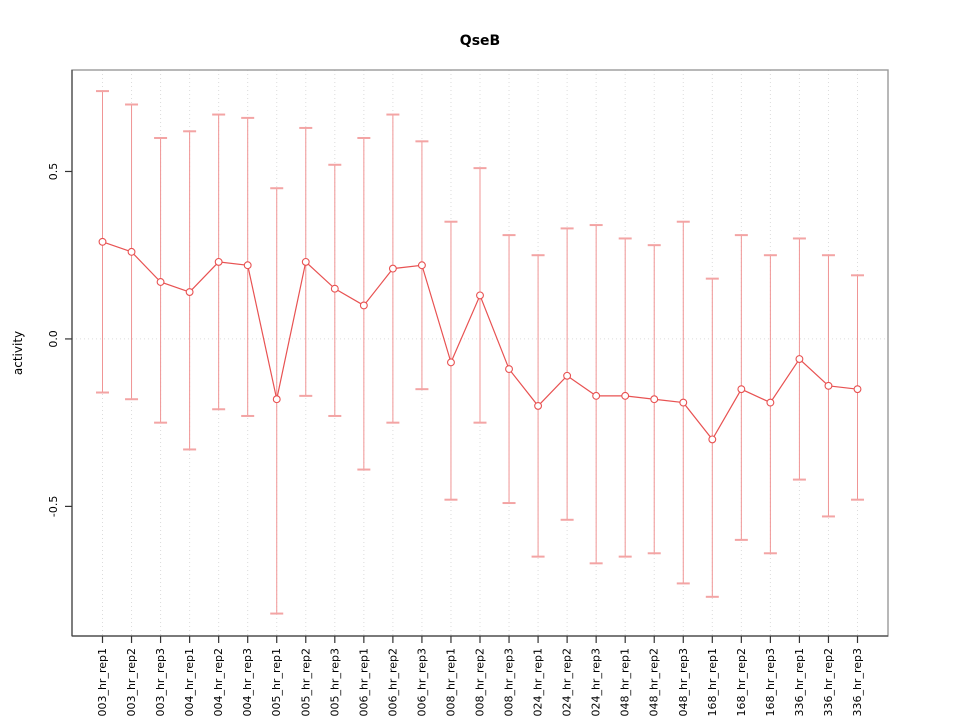  I want to click on x-tick-label: 008_hr_rep3, so click(509, 682).